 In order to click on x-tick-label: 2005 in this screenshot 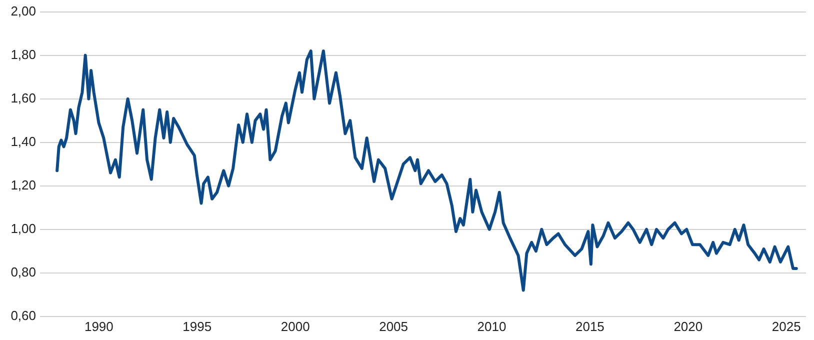, I will do `click(393, 326)`.